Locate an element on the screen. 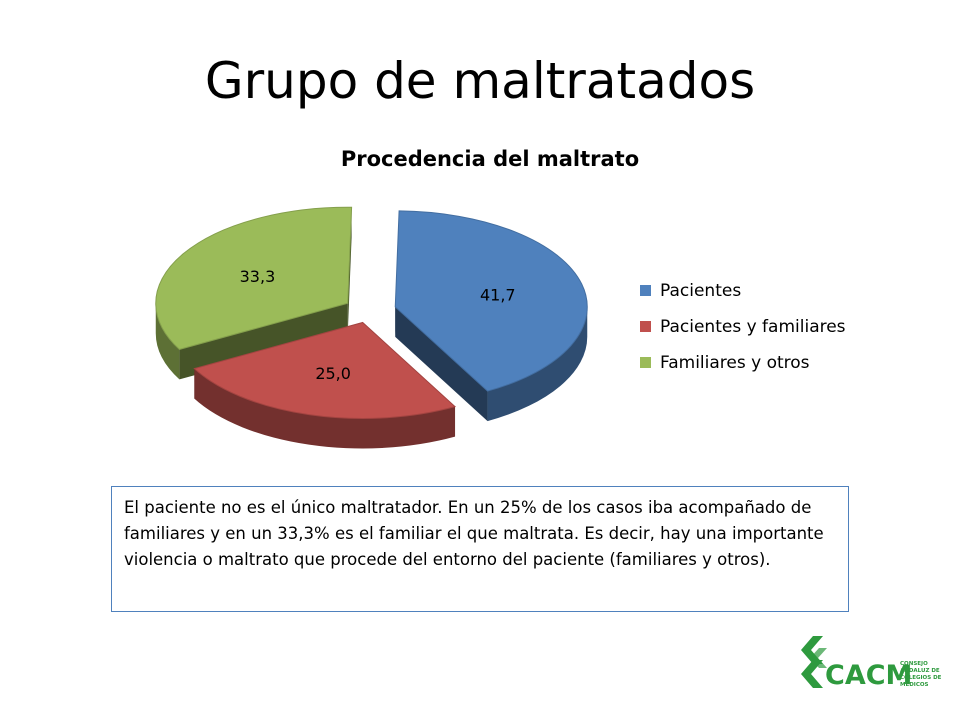  legend-entry: Pacientes is located at coordinates (700, 291).